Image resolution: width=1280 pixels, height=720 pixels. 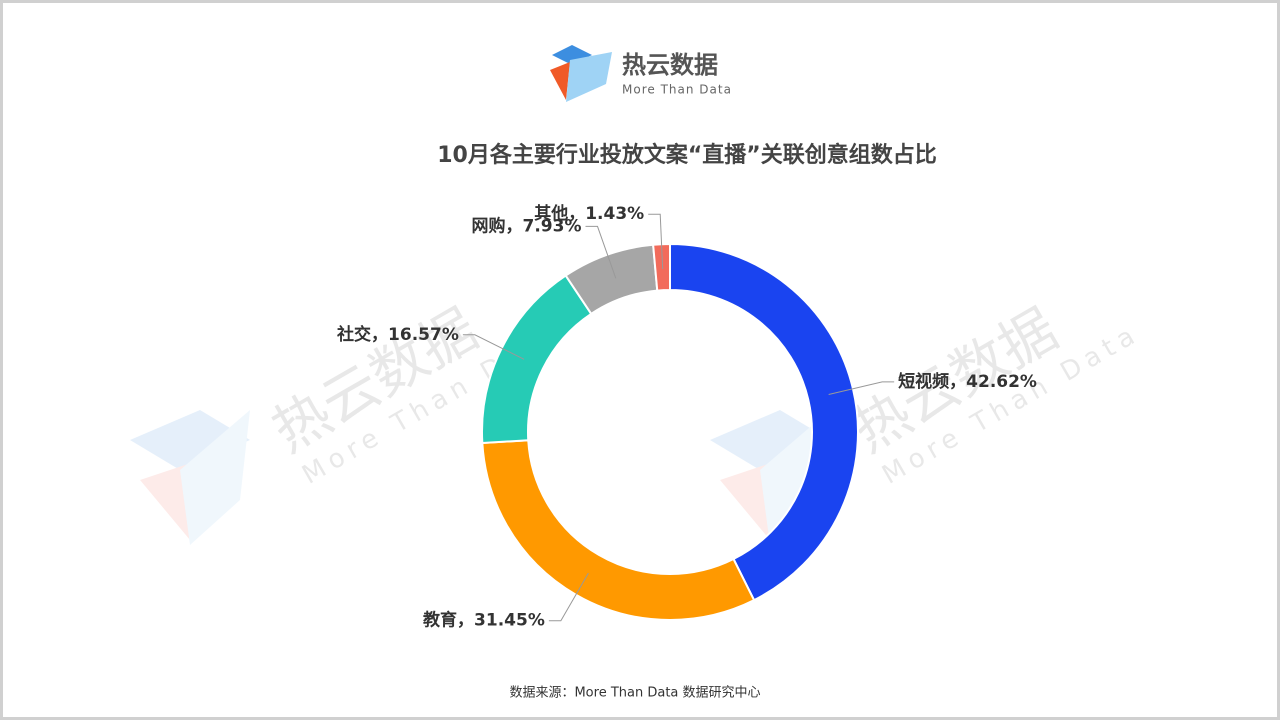 What do you see at coordinates (967, 381) in the screenshot?
I see `data-label: 短视频，42.62%` at bounding box center [967, 381].